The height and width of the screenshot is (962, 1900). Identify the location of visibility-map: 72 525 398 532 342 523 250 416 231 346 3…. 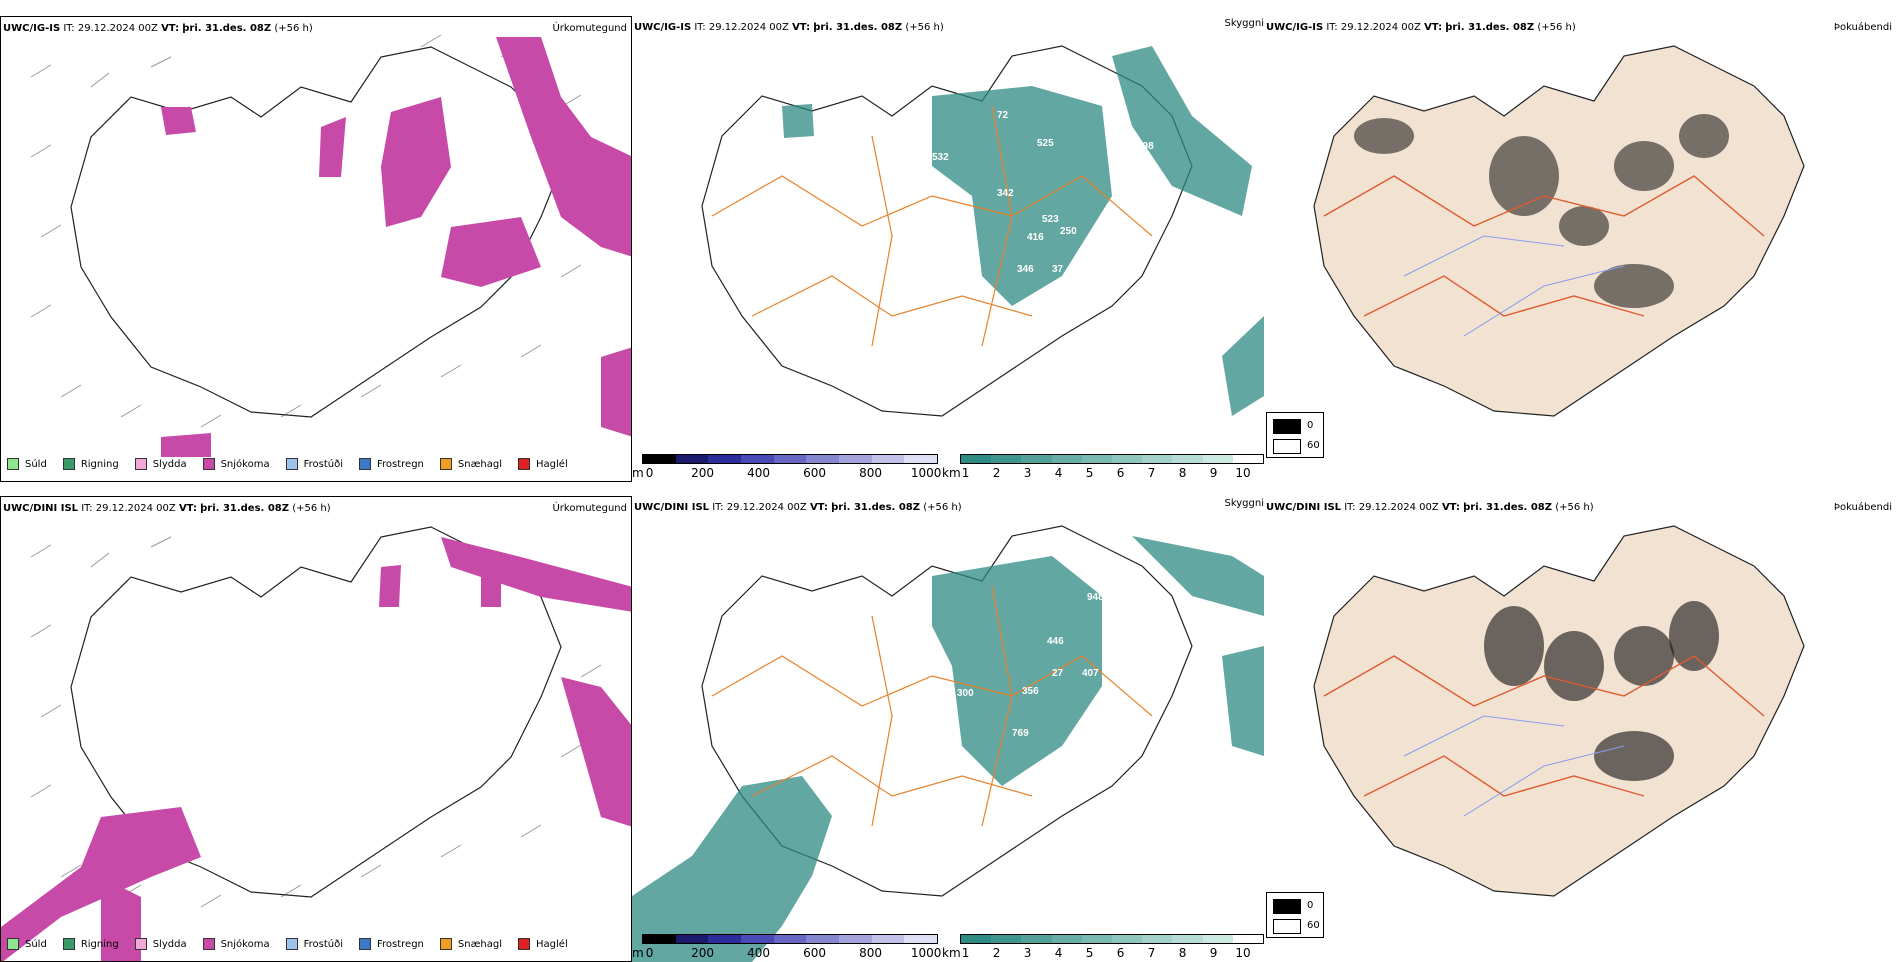
(982, 231).